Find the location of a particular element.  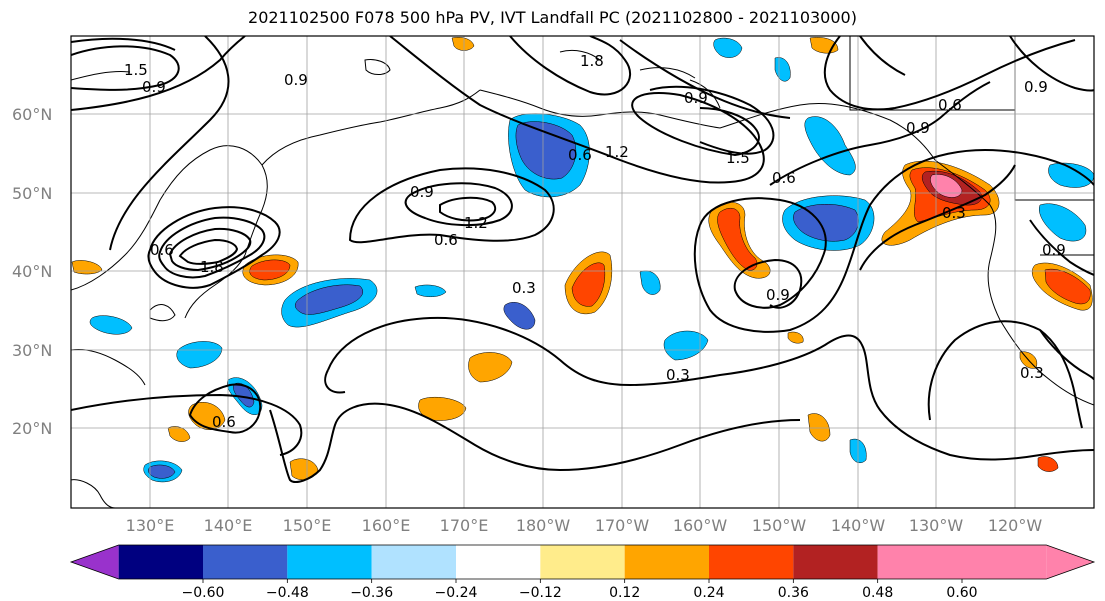

lon-label: 170°W is located at coordinates (622, 525).